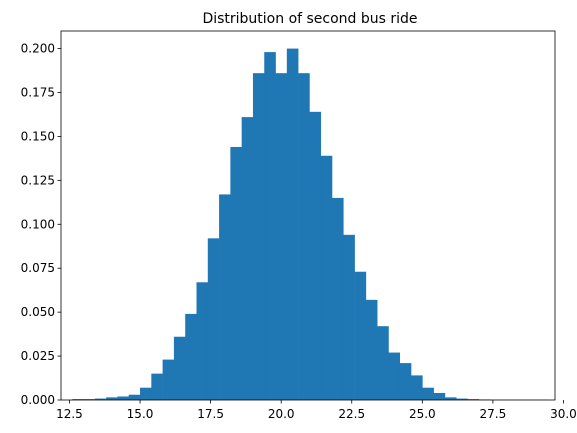  What do you see at coordinates (281, 414) in the screenshot?
I see `x-tick-label: 20.0` at bounding box center [281, 414].